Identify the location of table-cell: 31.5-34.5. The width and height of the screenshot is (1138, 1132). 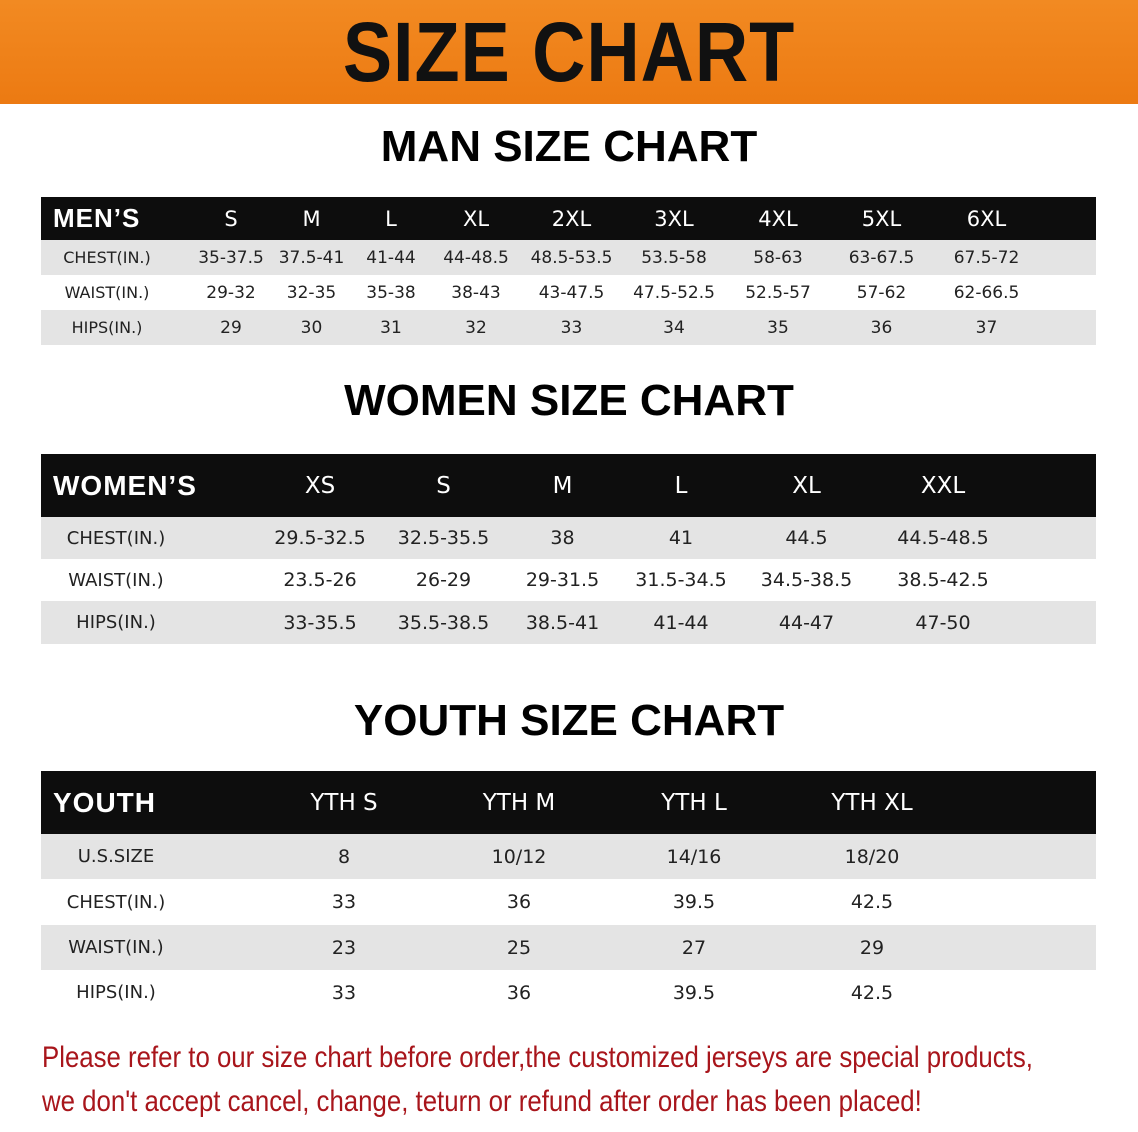
(681, 580).